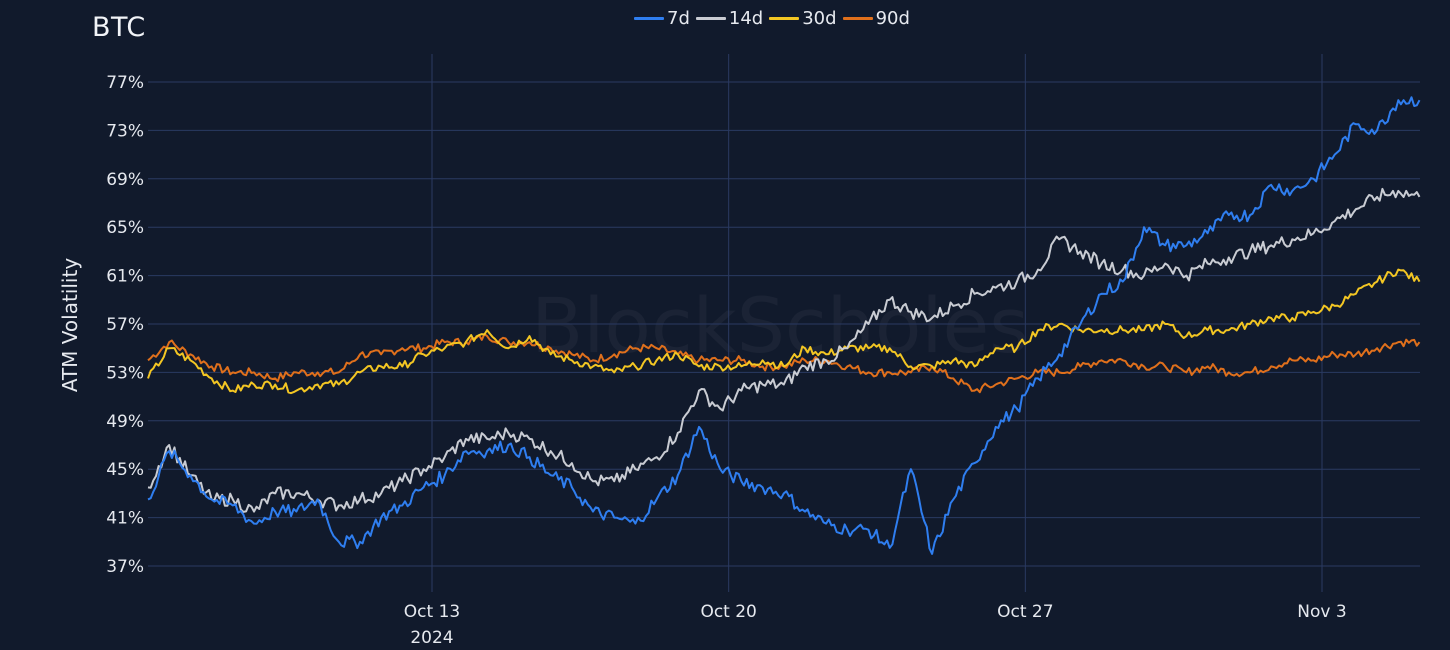 The height and width of the screenshot is (650, 1450). I want to click on y-tick-label: 57%, so click(125, 325).